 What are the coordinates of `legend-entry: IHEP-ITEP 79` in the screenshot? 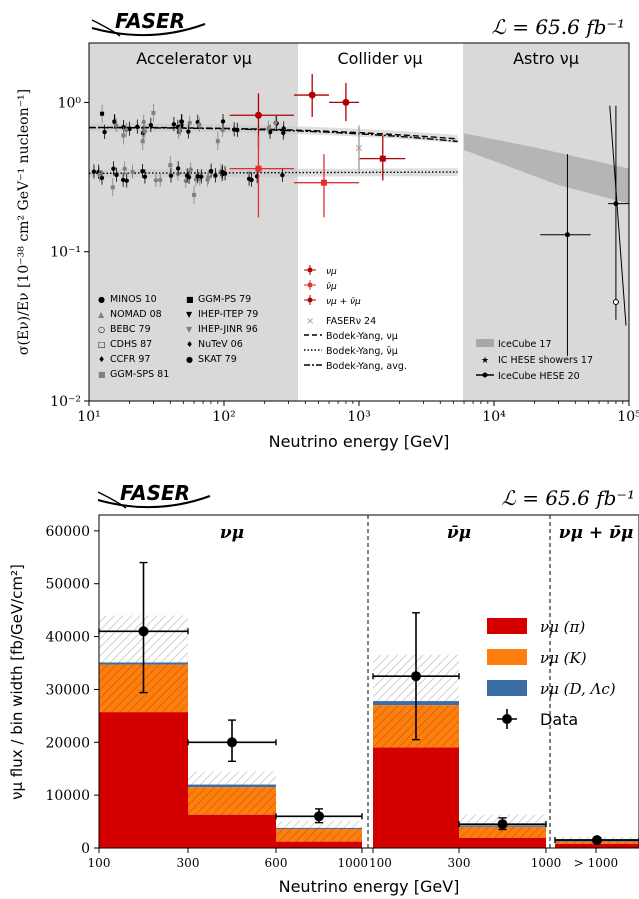 It's located at (228, 314).